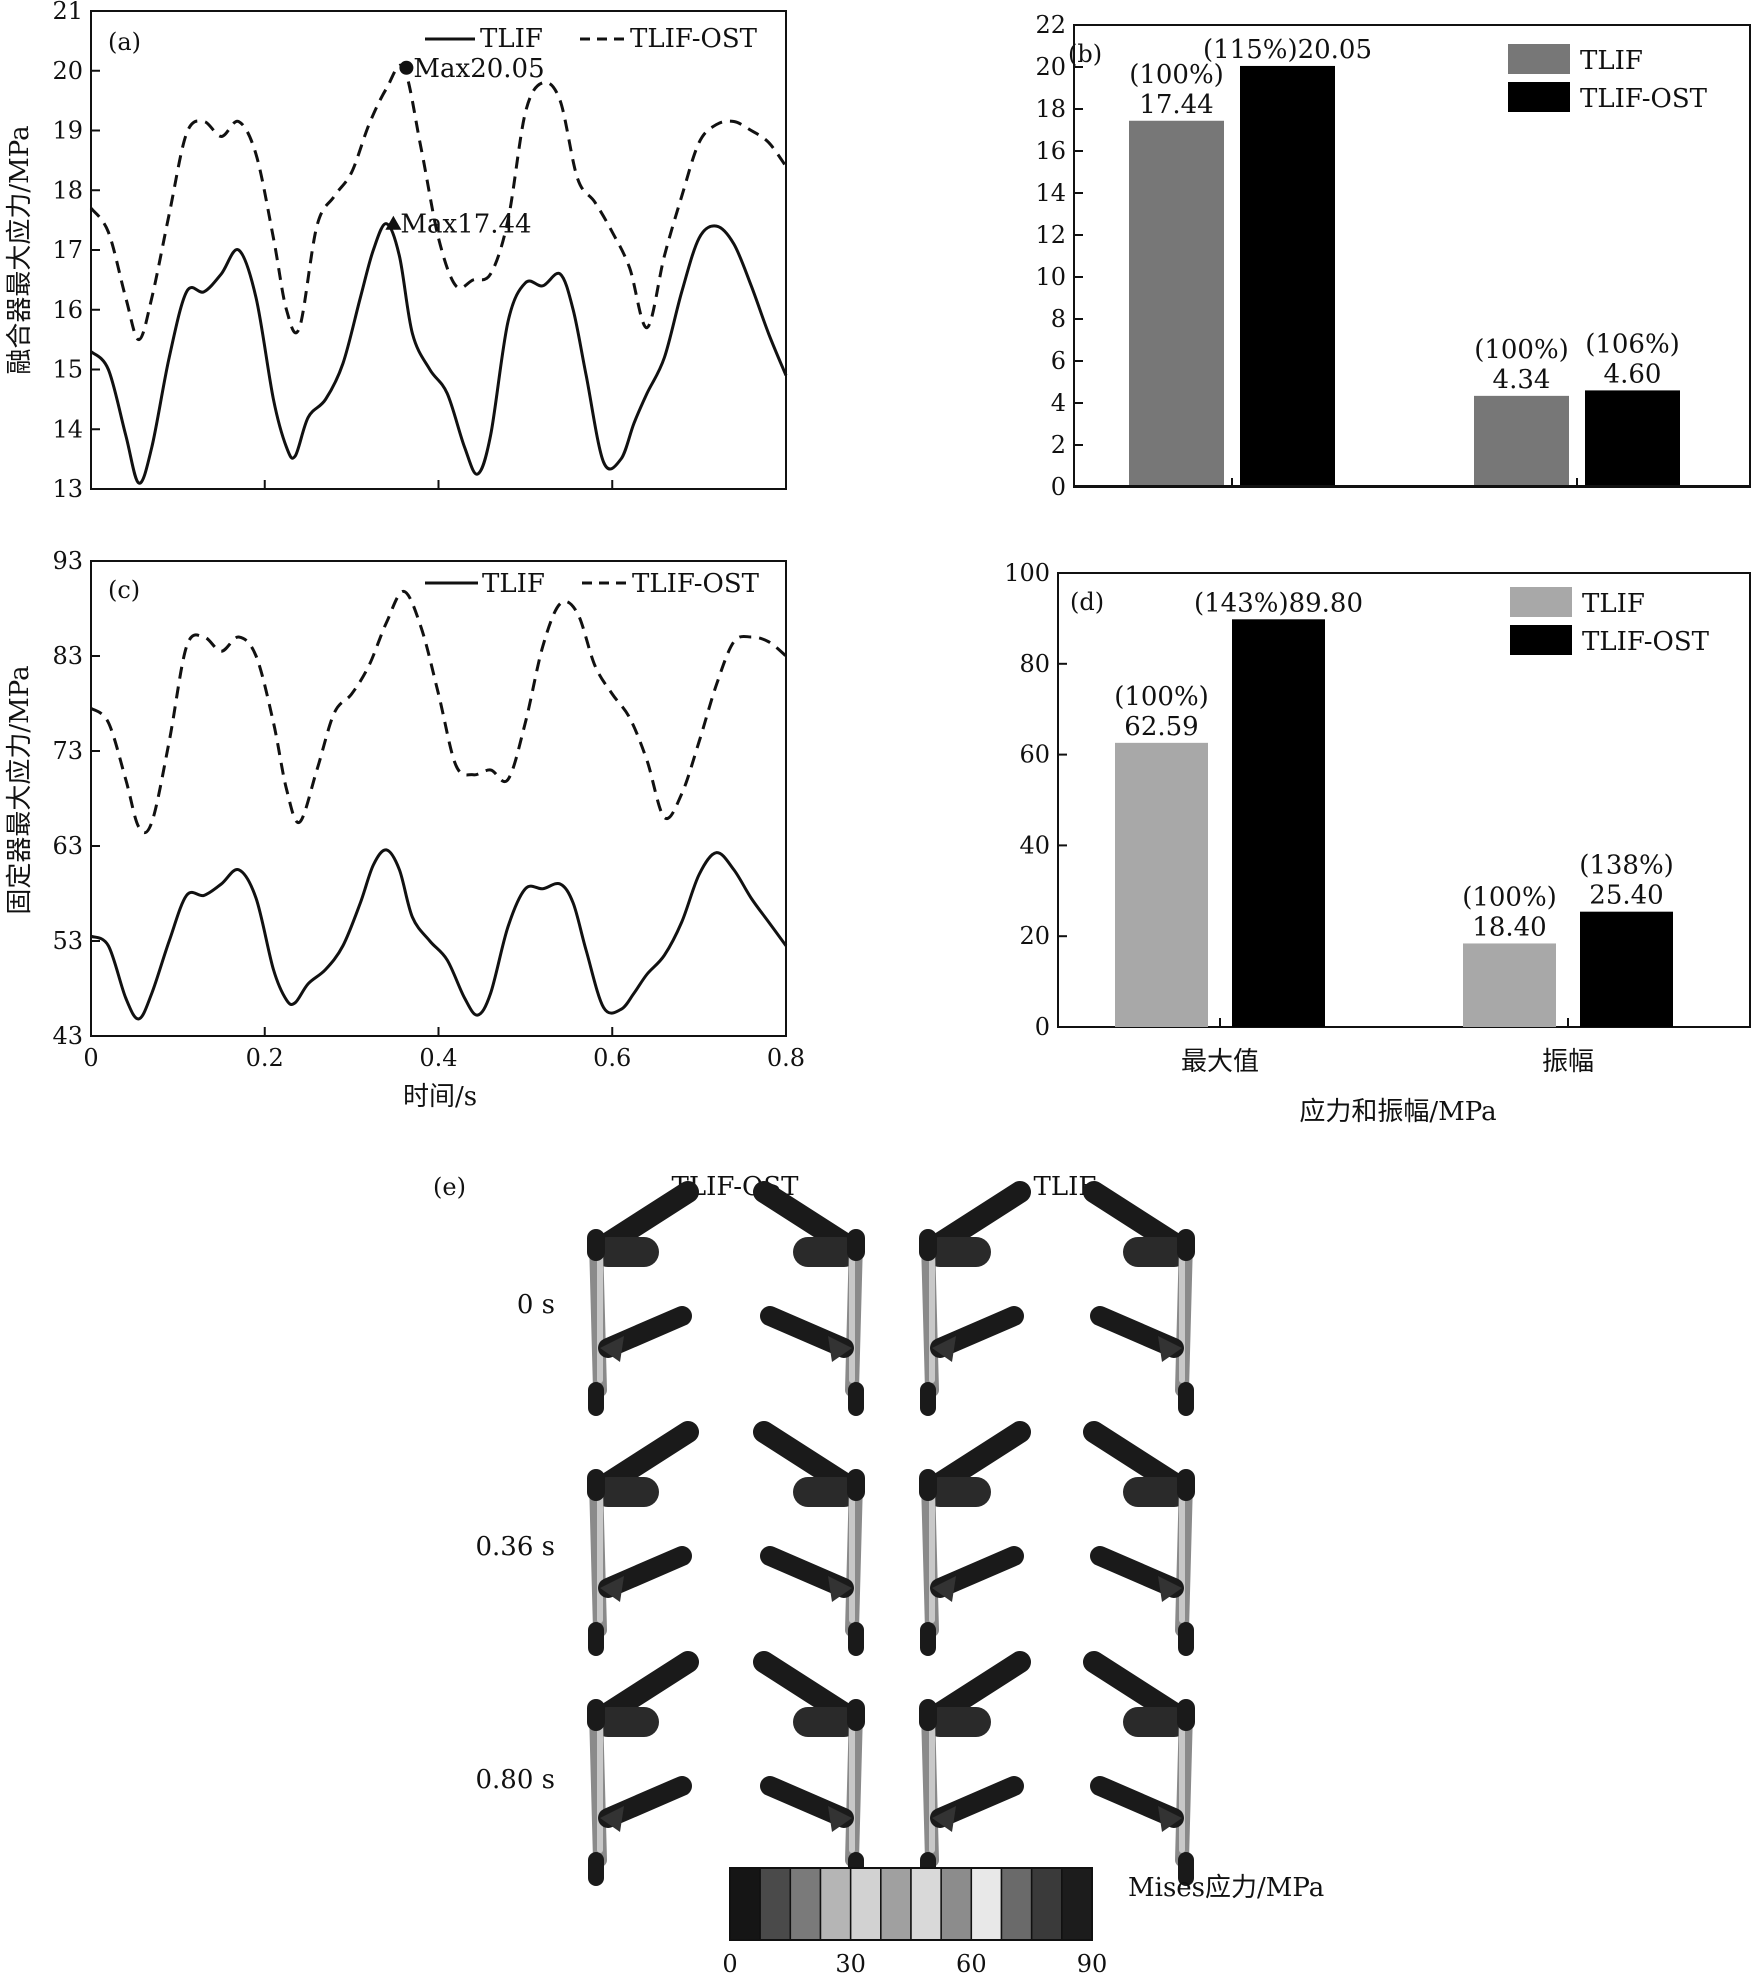 The height and width of the screenshot is (1980, 1755). I want to click on x-tick-label: 0.4, so click(438, 1058).